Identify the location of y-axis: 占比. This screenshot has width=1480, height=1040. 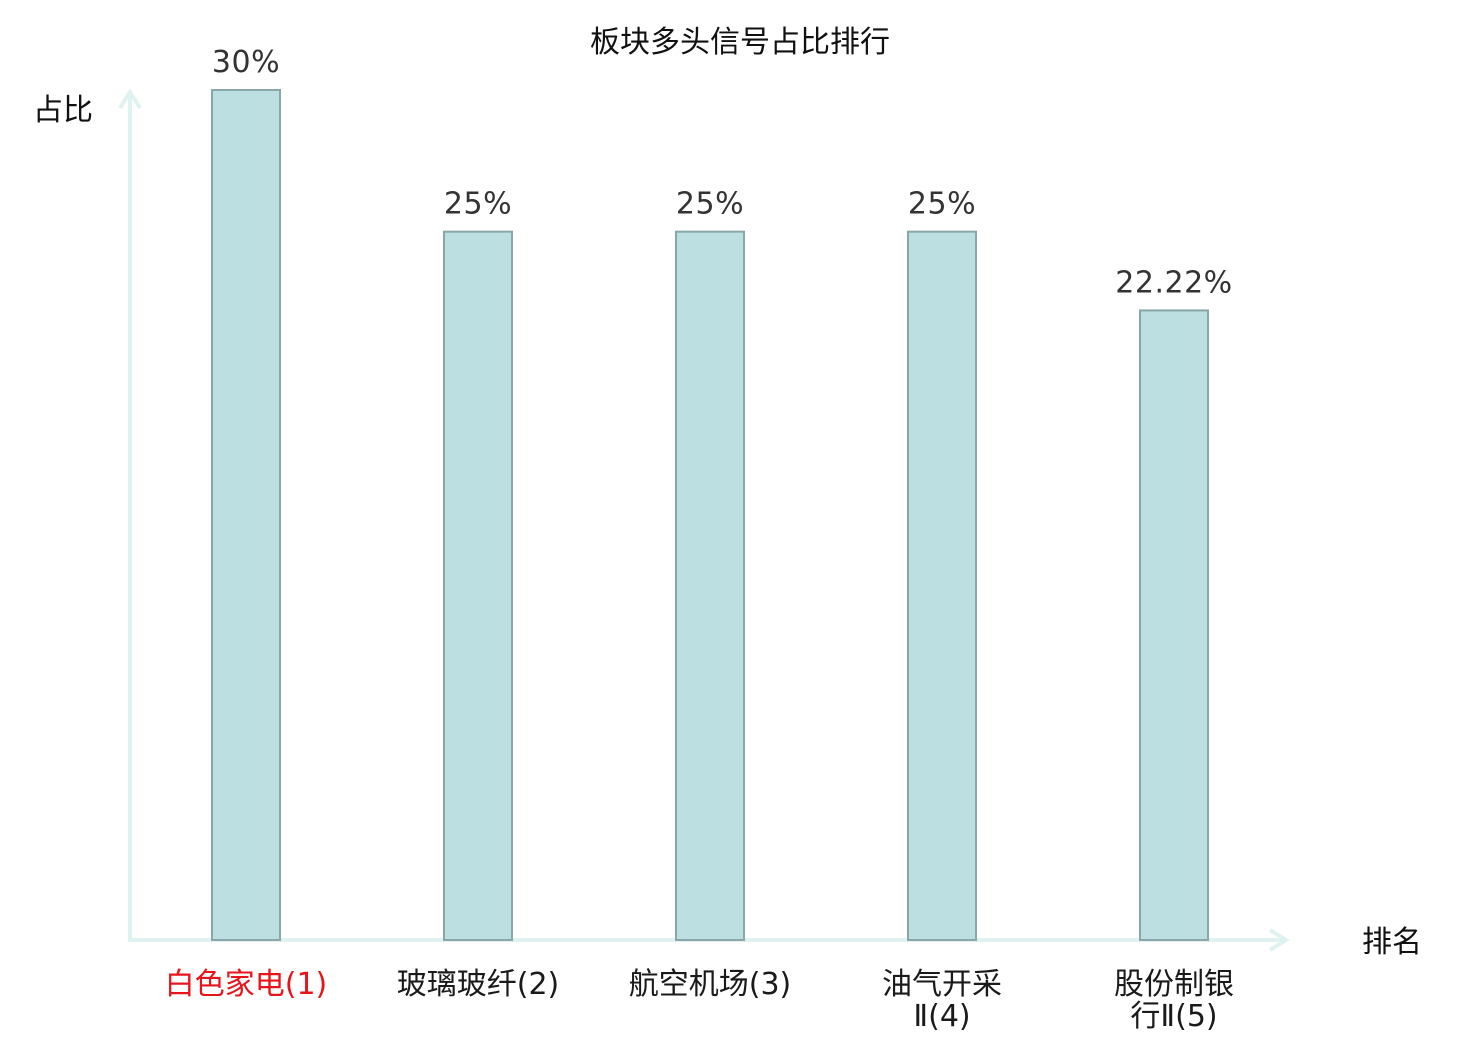
(87, 514).